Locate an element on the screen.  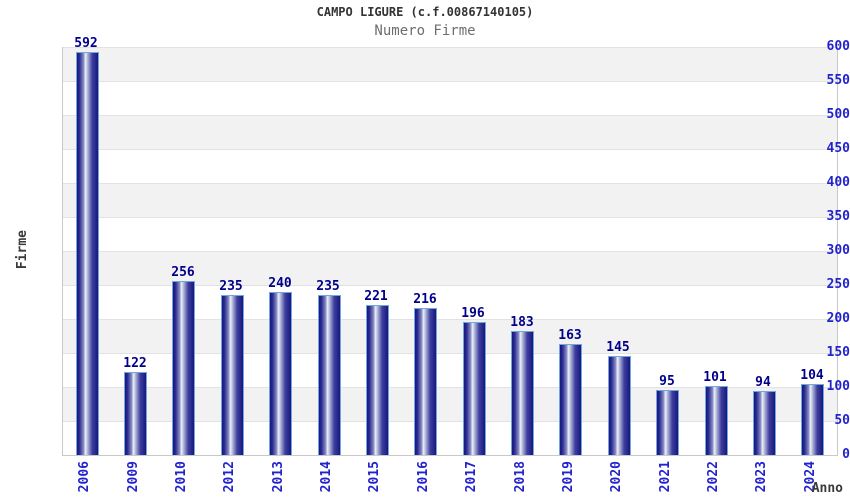
bar-2021 is located at coordinates (667, 422).